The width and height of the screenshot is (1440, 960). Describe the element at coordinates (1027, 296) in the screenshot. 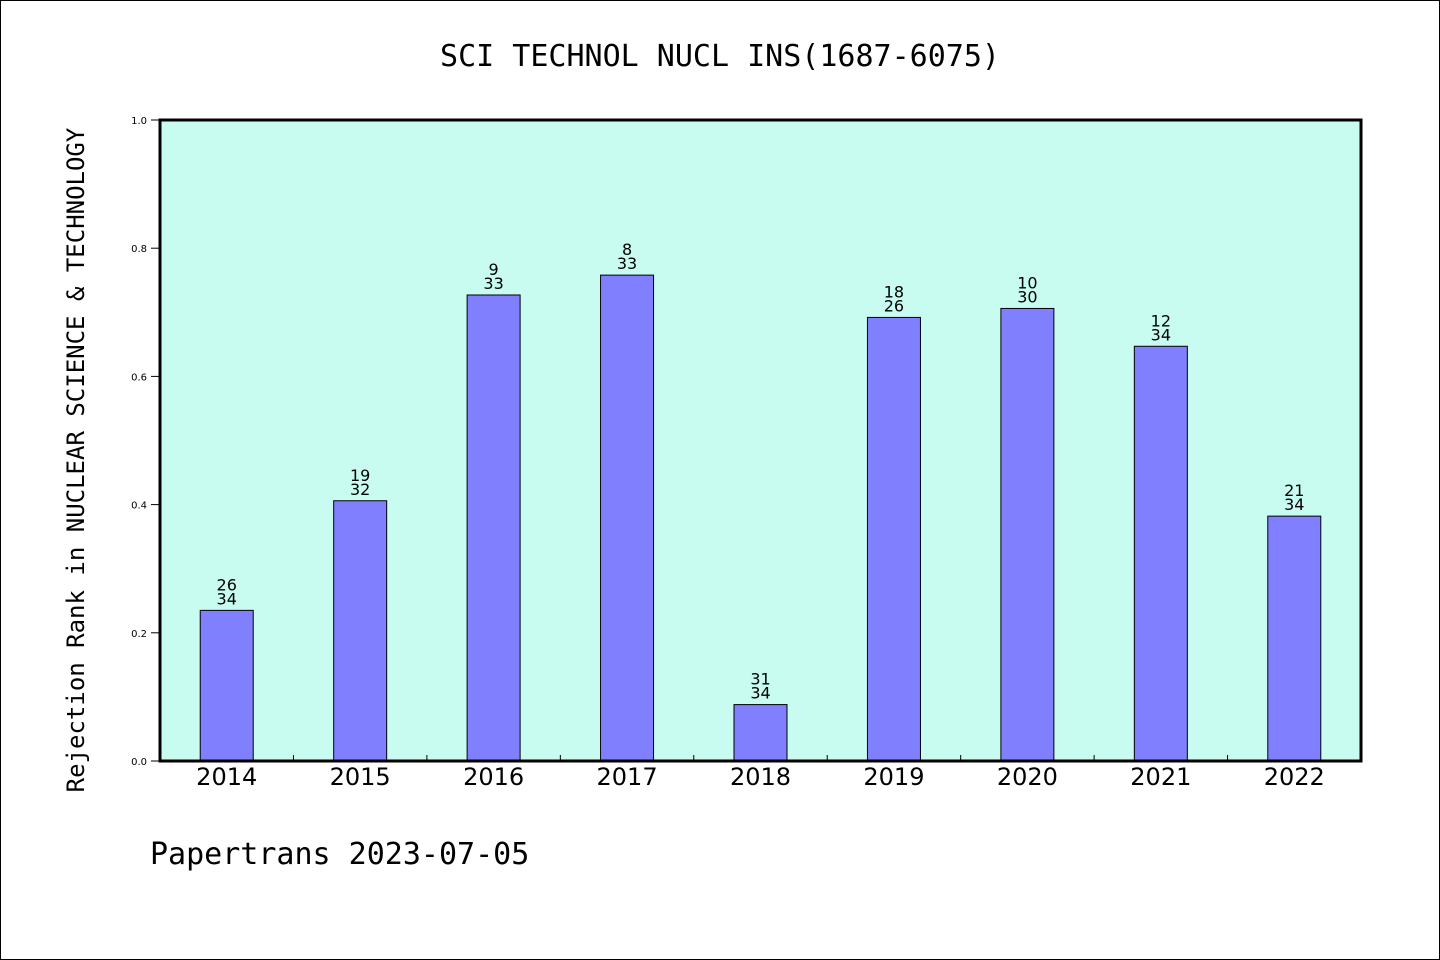

I see `bar-label-total-2020: 30` at that location.